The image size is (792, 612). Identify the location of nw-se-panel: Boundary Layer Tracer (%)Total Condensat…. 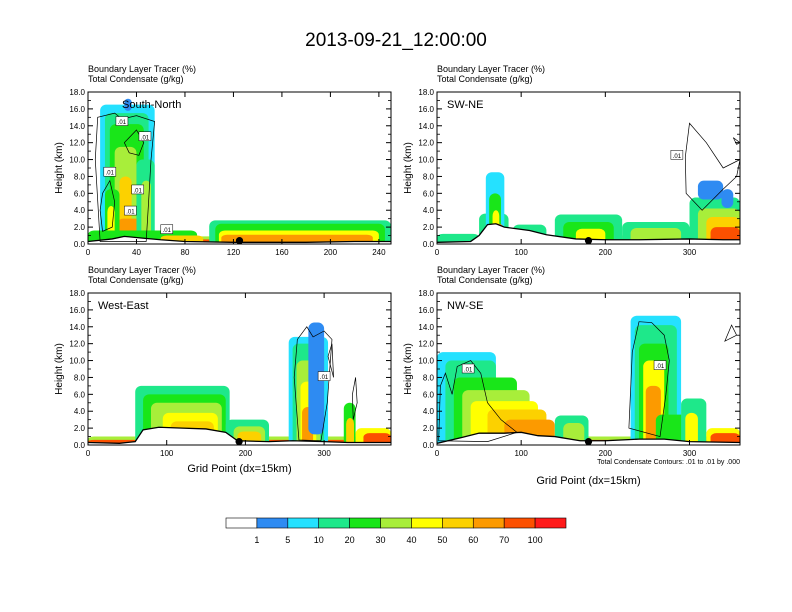
(572, 361).